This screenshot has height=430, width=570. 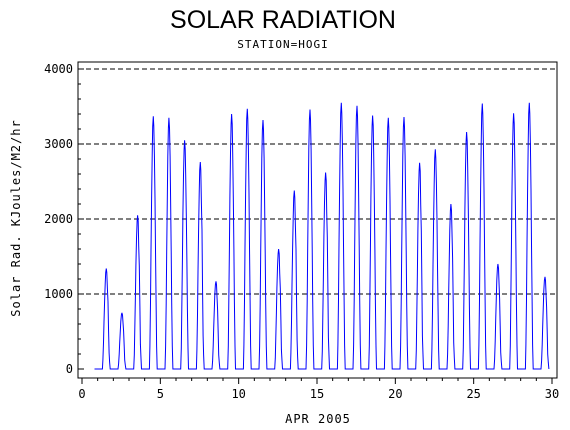 What do you see at coordinates (282, 44) in the screenshot?
I see `chart-subtitle: STATION=HOGI` at bounding box center [282, 44].